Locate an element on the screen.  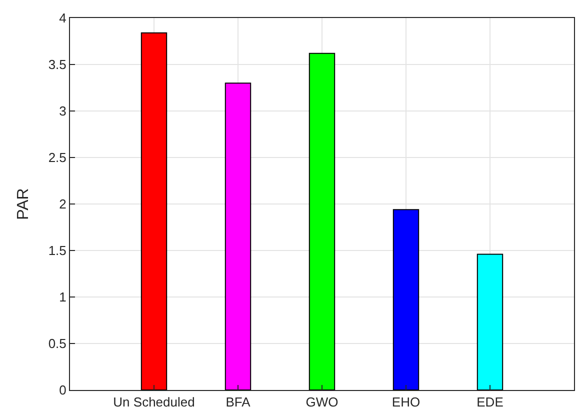
x-tick-label: GWO is located at coordinates (322, 402).